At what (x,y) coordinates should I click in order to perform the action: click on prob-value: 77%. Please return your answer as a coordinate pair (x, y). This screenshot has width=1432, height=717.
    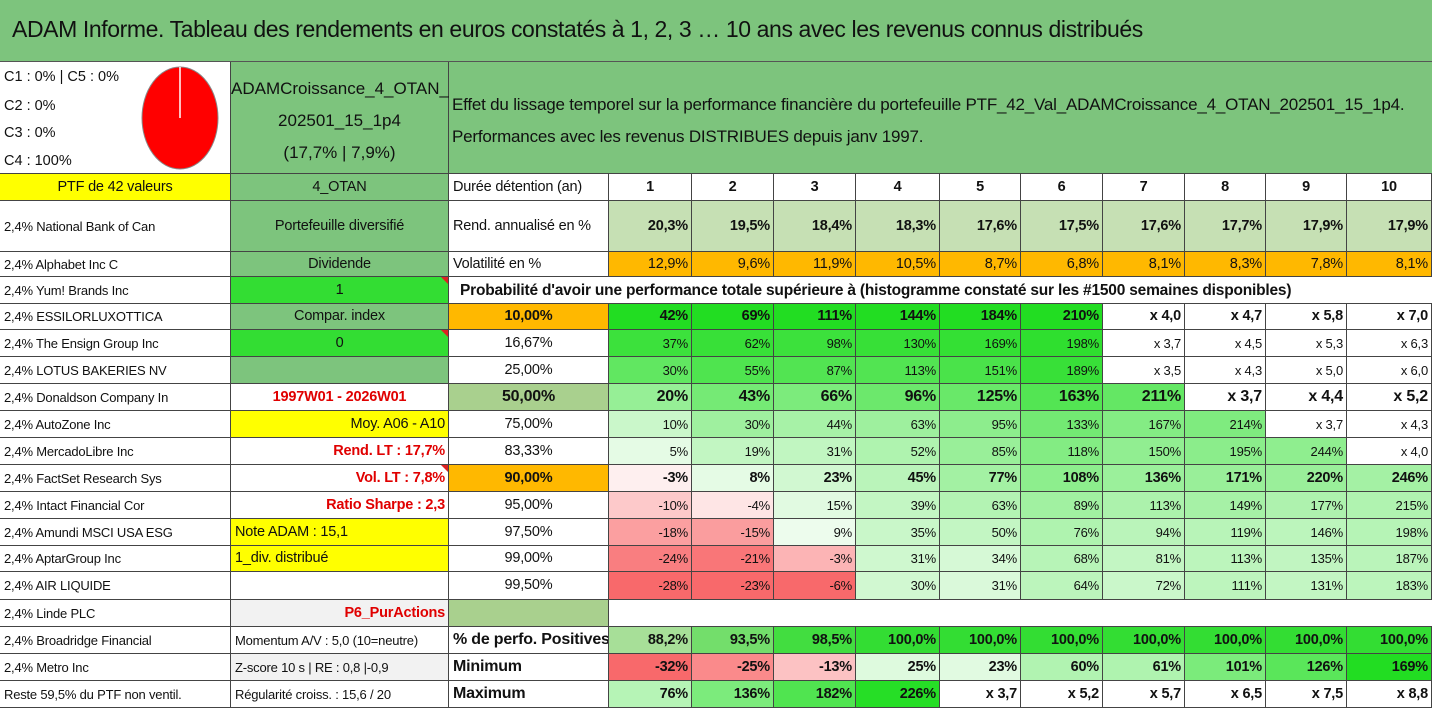
    Looking at the image, I should click on (980, 478).